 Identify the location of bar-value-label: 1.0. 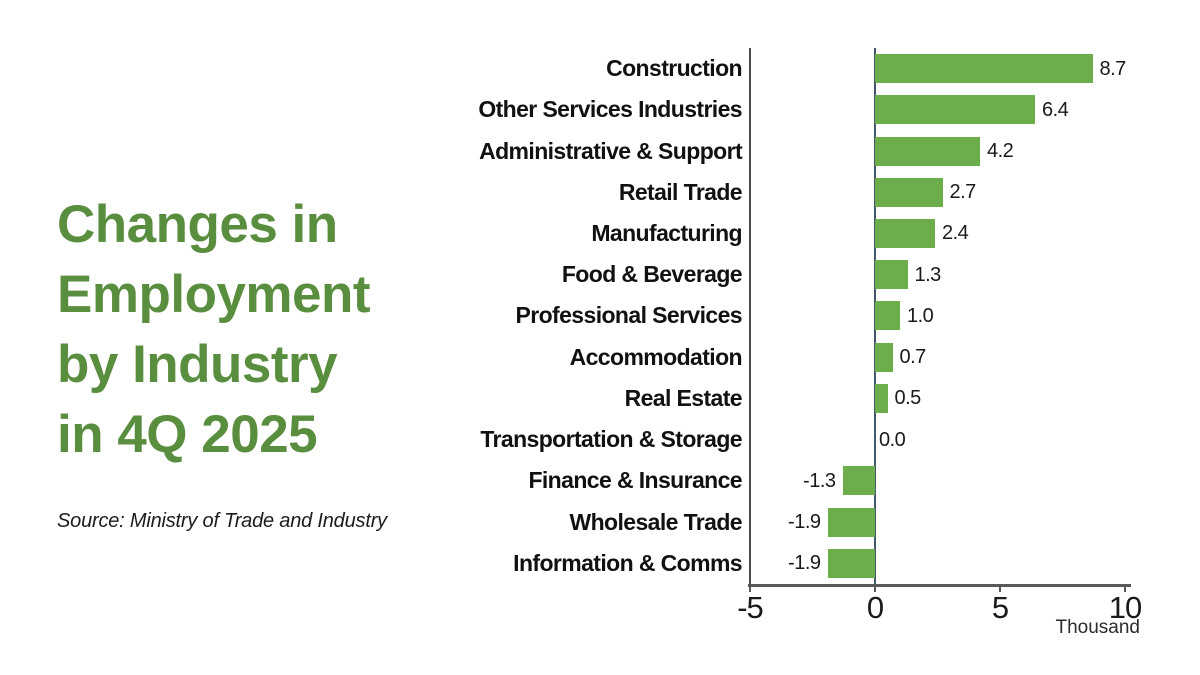
(920, 315).